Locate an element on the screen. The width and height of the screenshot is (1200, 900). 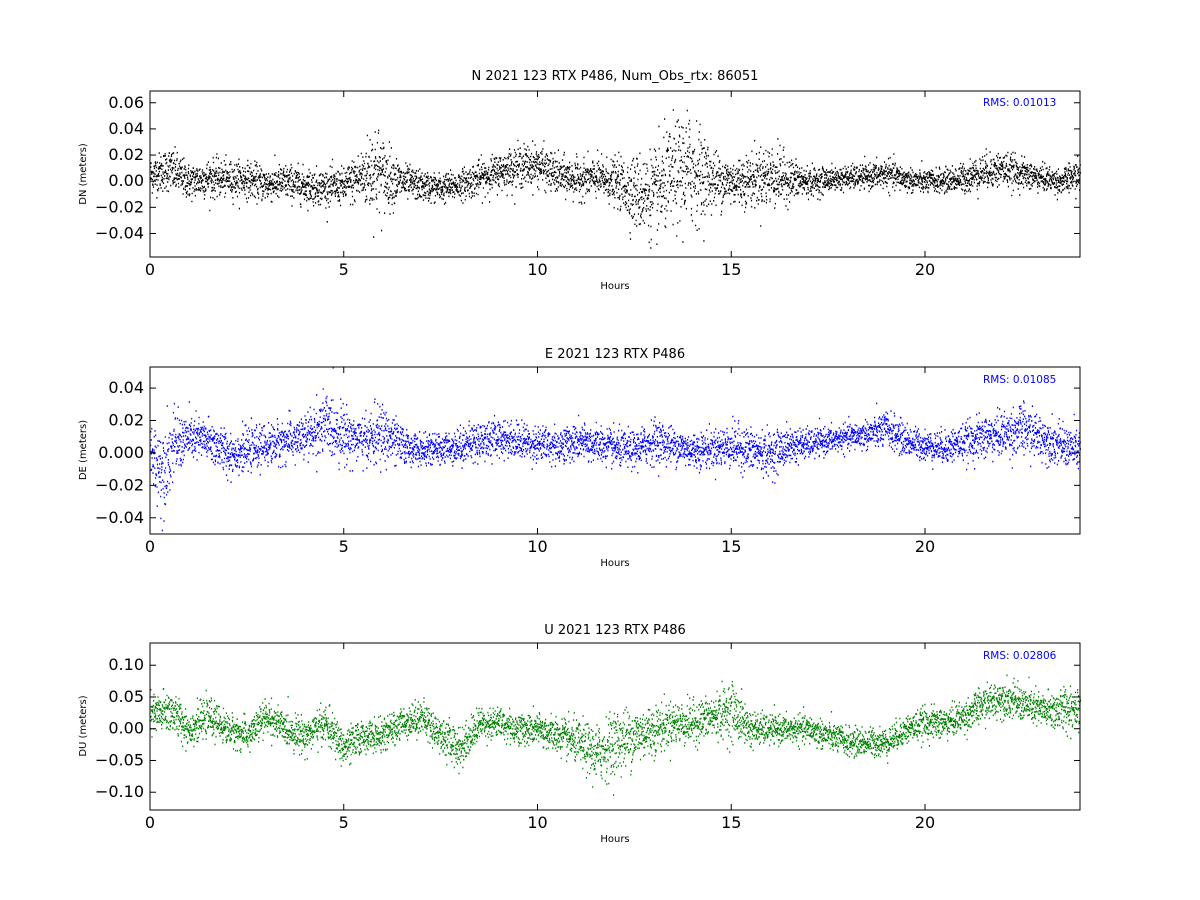
up-x-tick-label: 15 is located at coordinates (731, 822).